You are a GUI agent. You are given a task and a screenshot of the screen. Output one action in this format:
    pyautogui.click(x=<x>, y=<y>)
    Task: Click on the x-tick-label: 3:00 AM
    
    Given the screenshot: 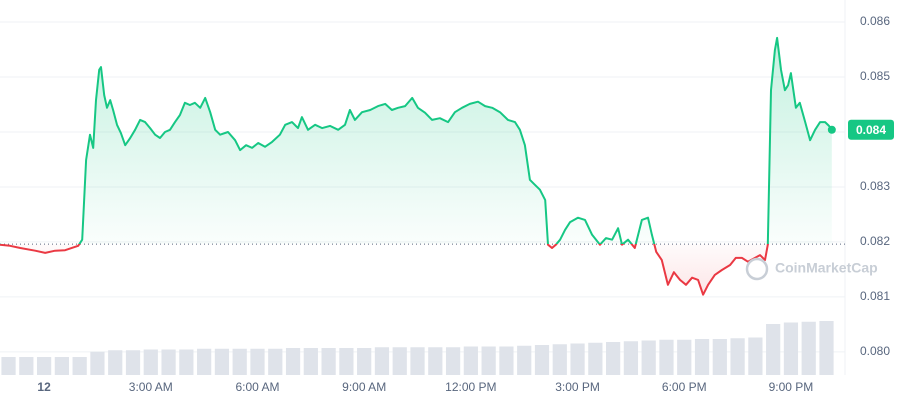 What is the action you would take?
    pyautogui.click(x=151, y=387)
    